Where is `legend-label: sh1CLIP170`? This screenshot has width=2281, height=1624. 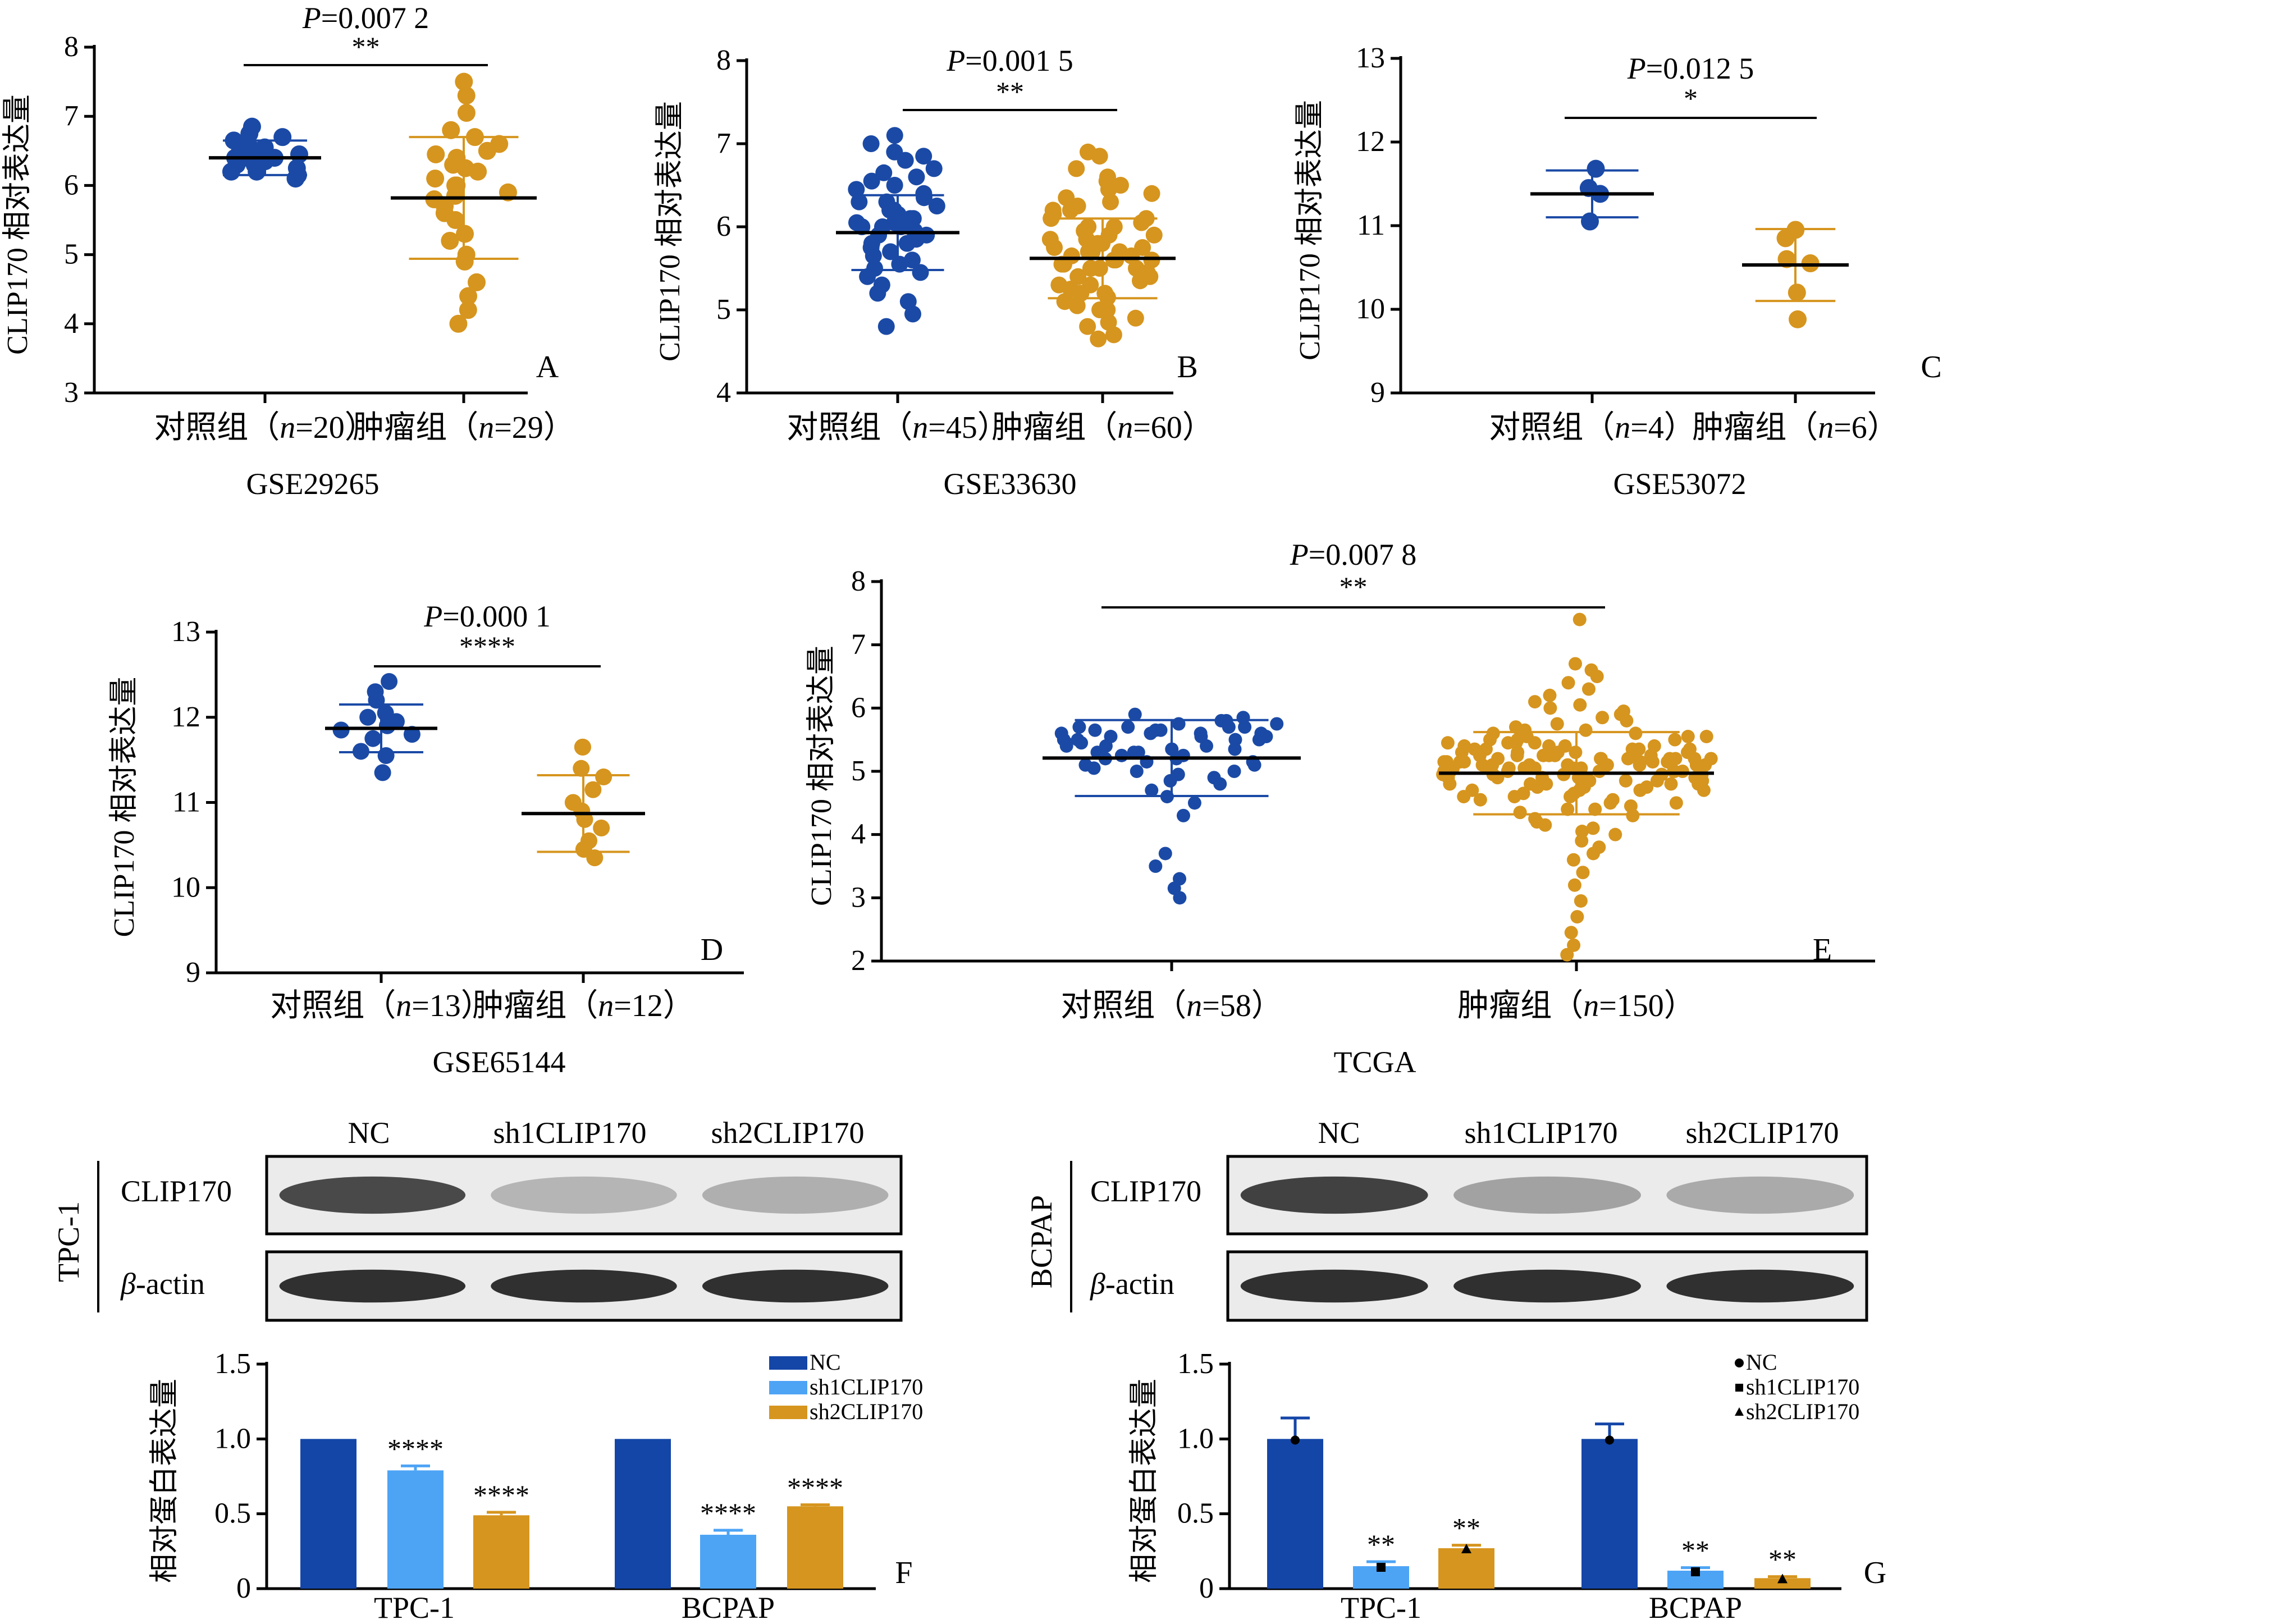
legend-label: sh1CLIP170 is located at coordinates (867, 1387).